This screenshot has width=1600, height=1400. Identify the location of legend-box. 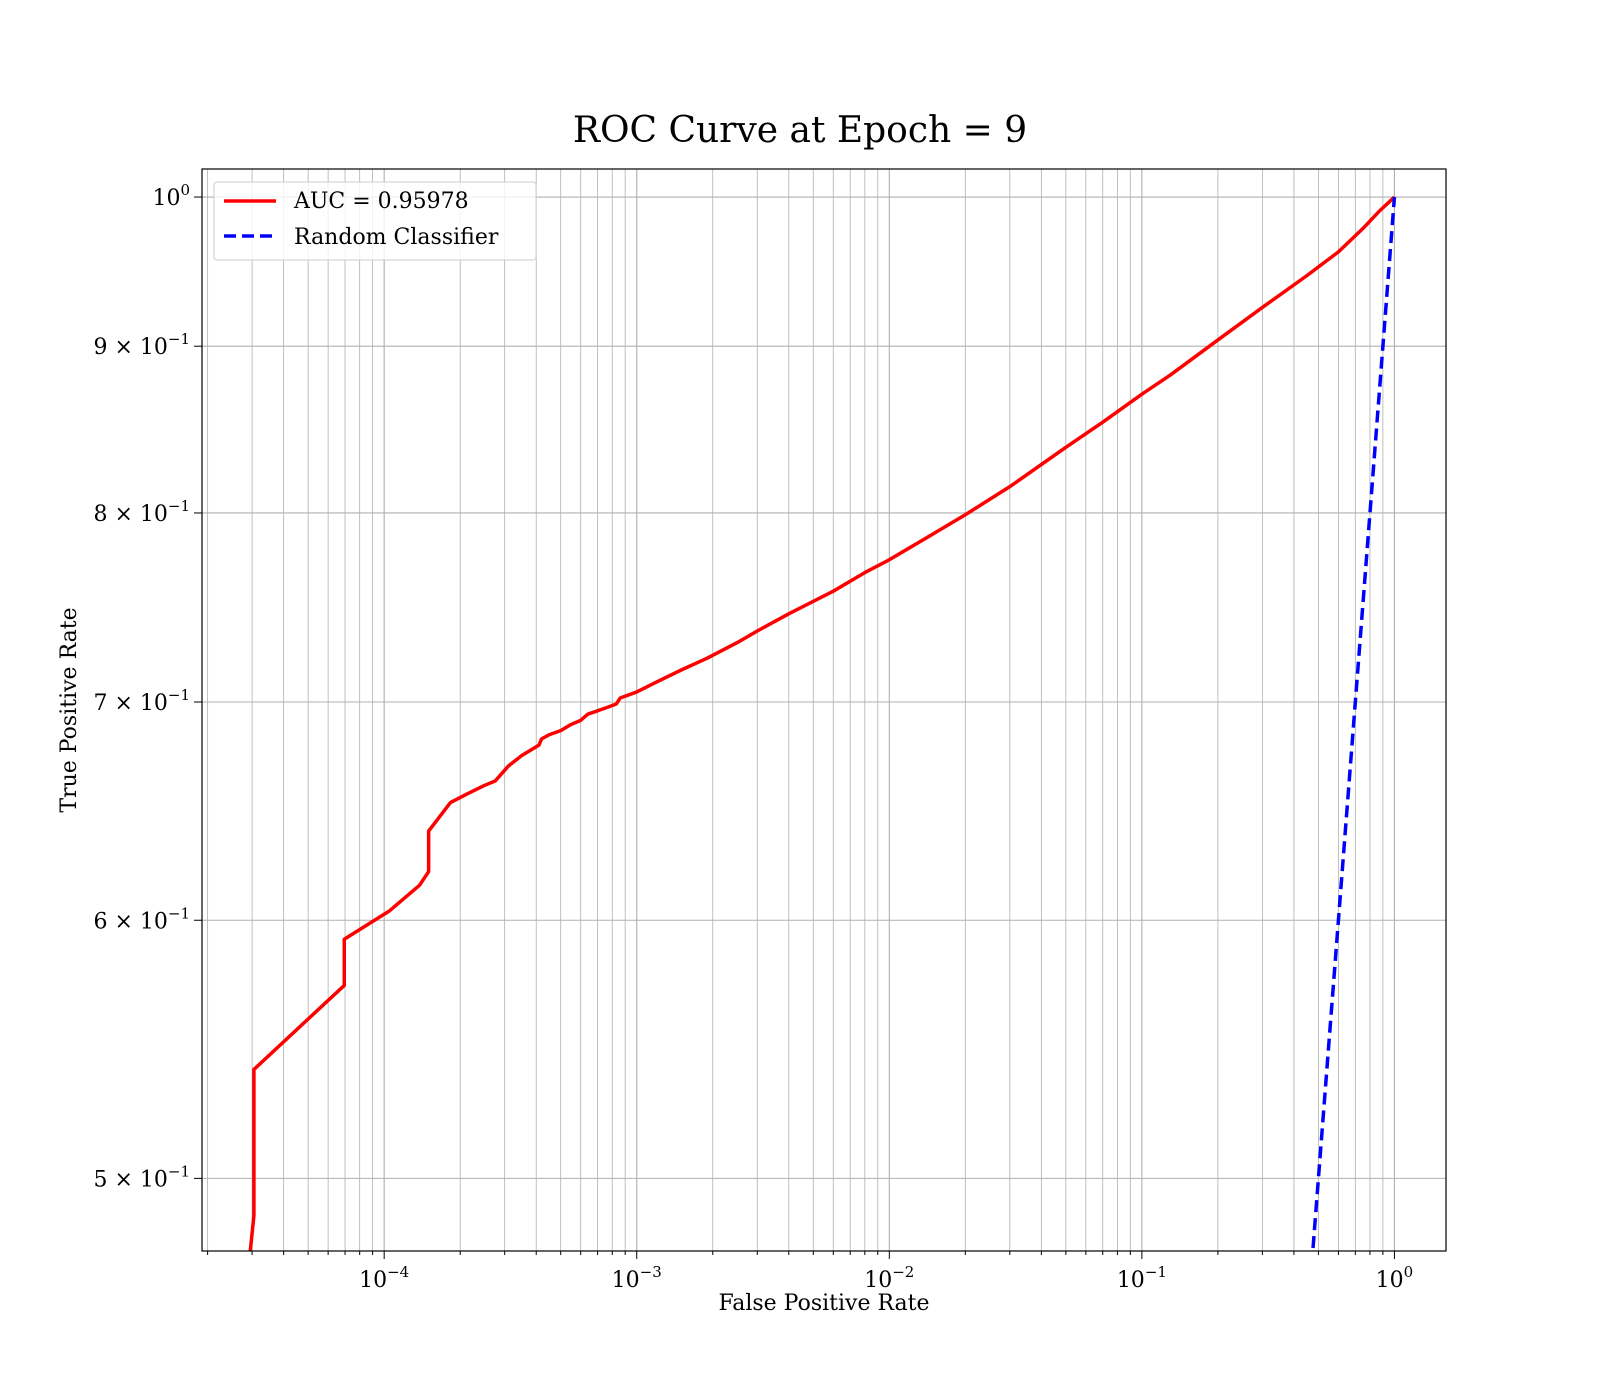
(375, 221).